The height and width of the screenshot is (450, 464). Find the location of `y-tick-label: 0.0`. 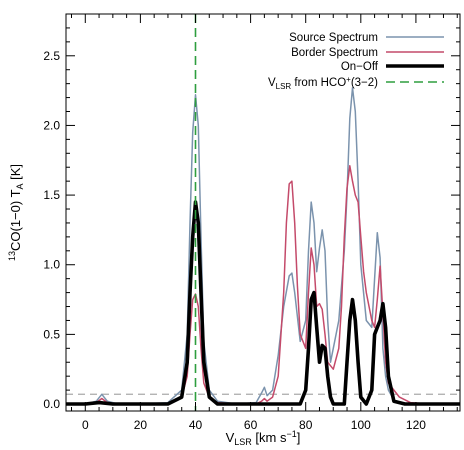

y-tick-label: 0.0 is located at coordinates (51, 404).